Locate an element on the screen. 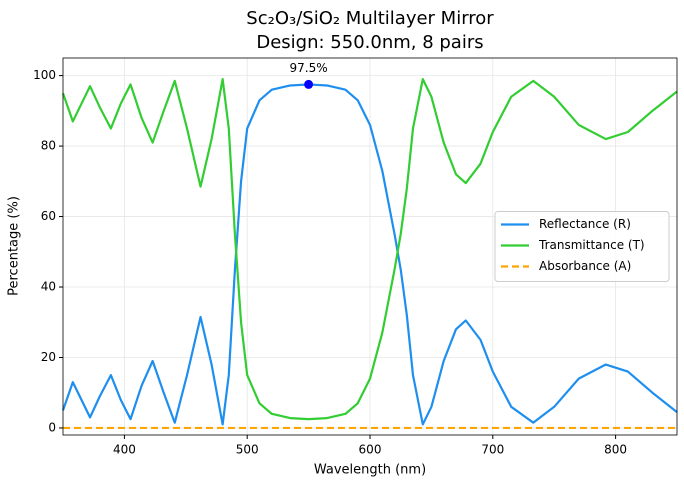 This screenshot has height=487, width=684. y-tick-label: 40 is located at coordinates (48, 287).